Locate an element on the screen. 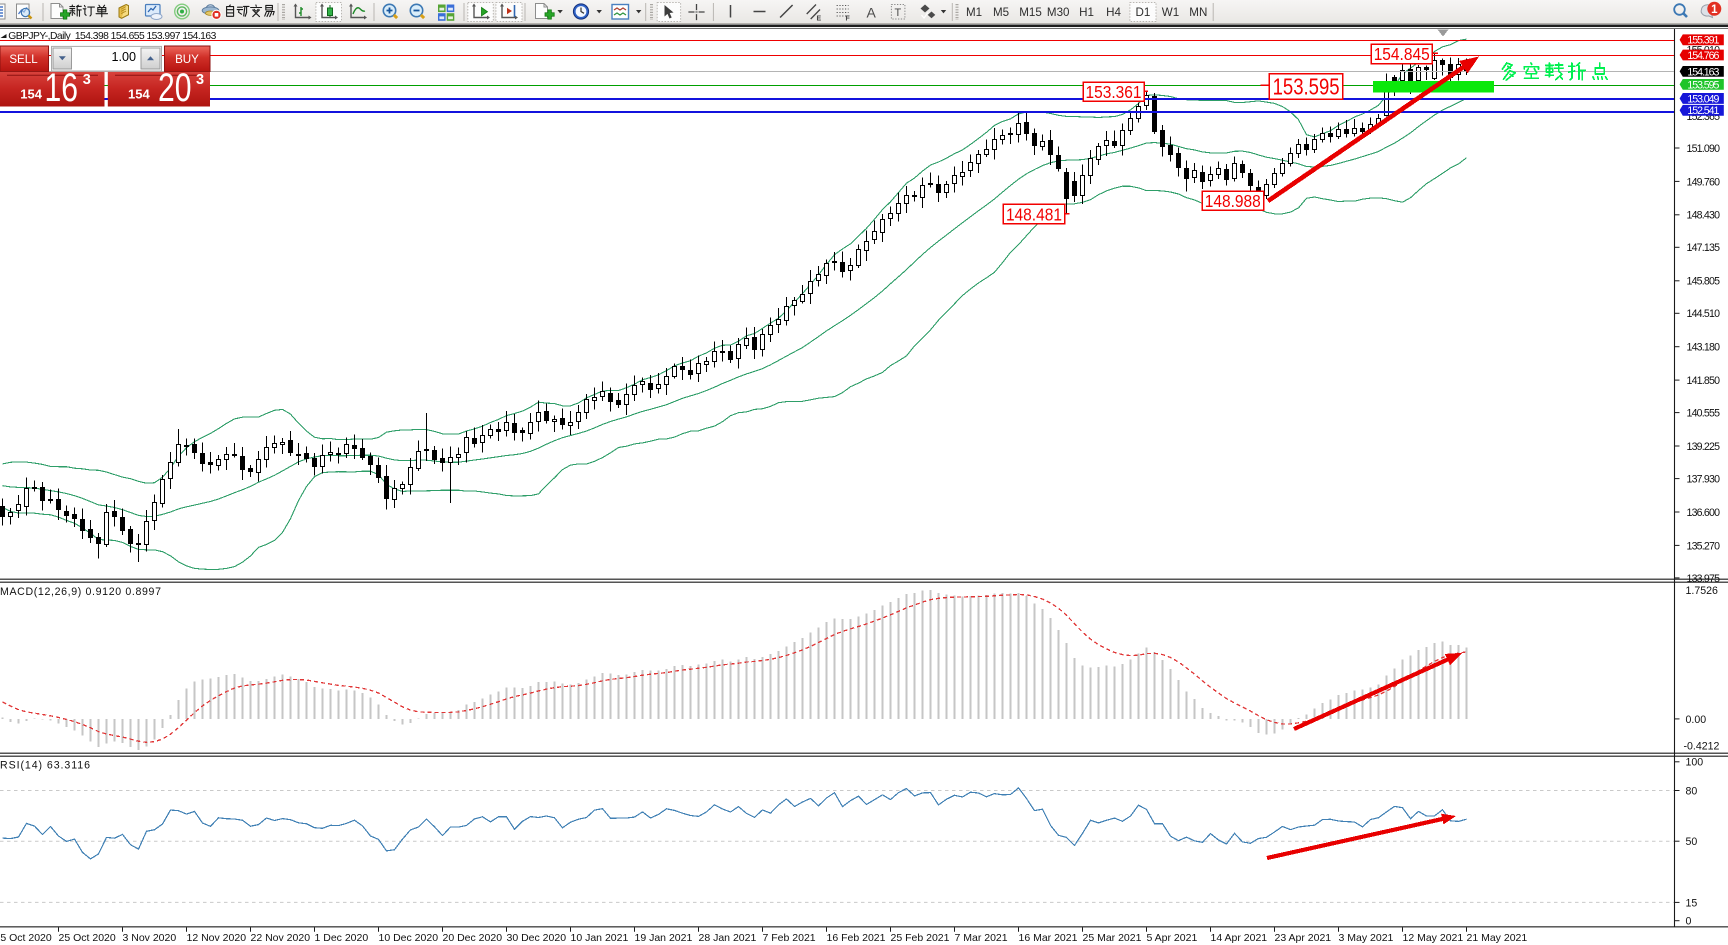  svg-text: 14 Apr 2021 is located at coordinates (1239, 938).